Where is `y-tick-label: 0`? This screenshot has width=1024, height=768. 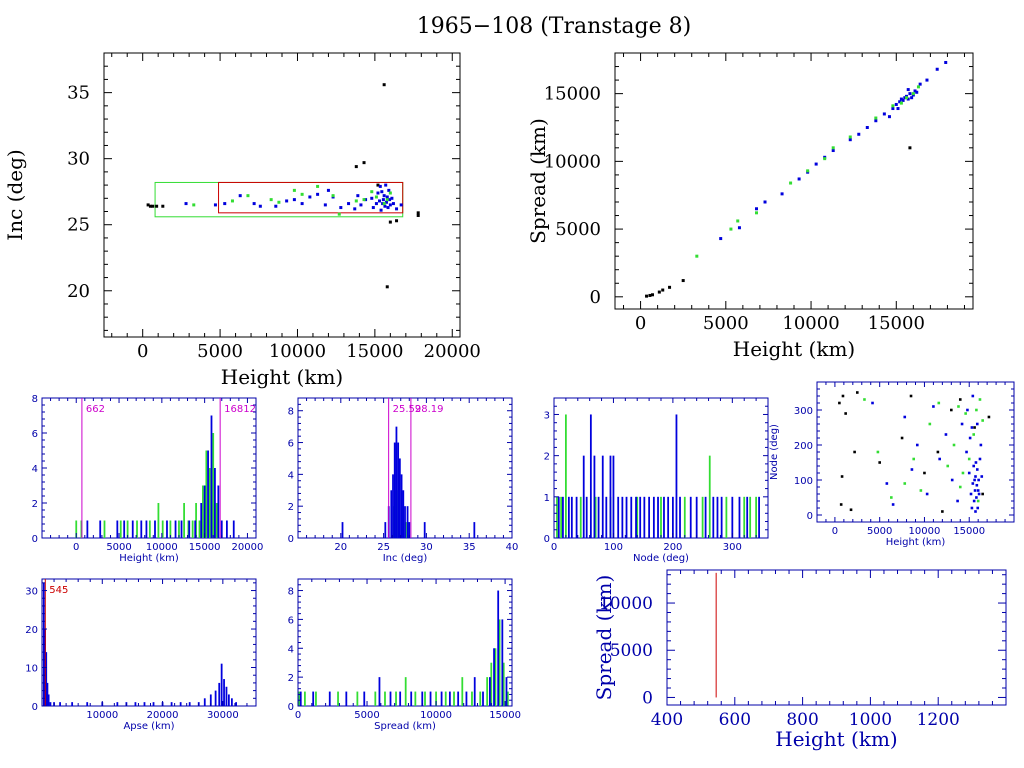
y-tick-label: 0 is located at coordinates (810, 516).